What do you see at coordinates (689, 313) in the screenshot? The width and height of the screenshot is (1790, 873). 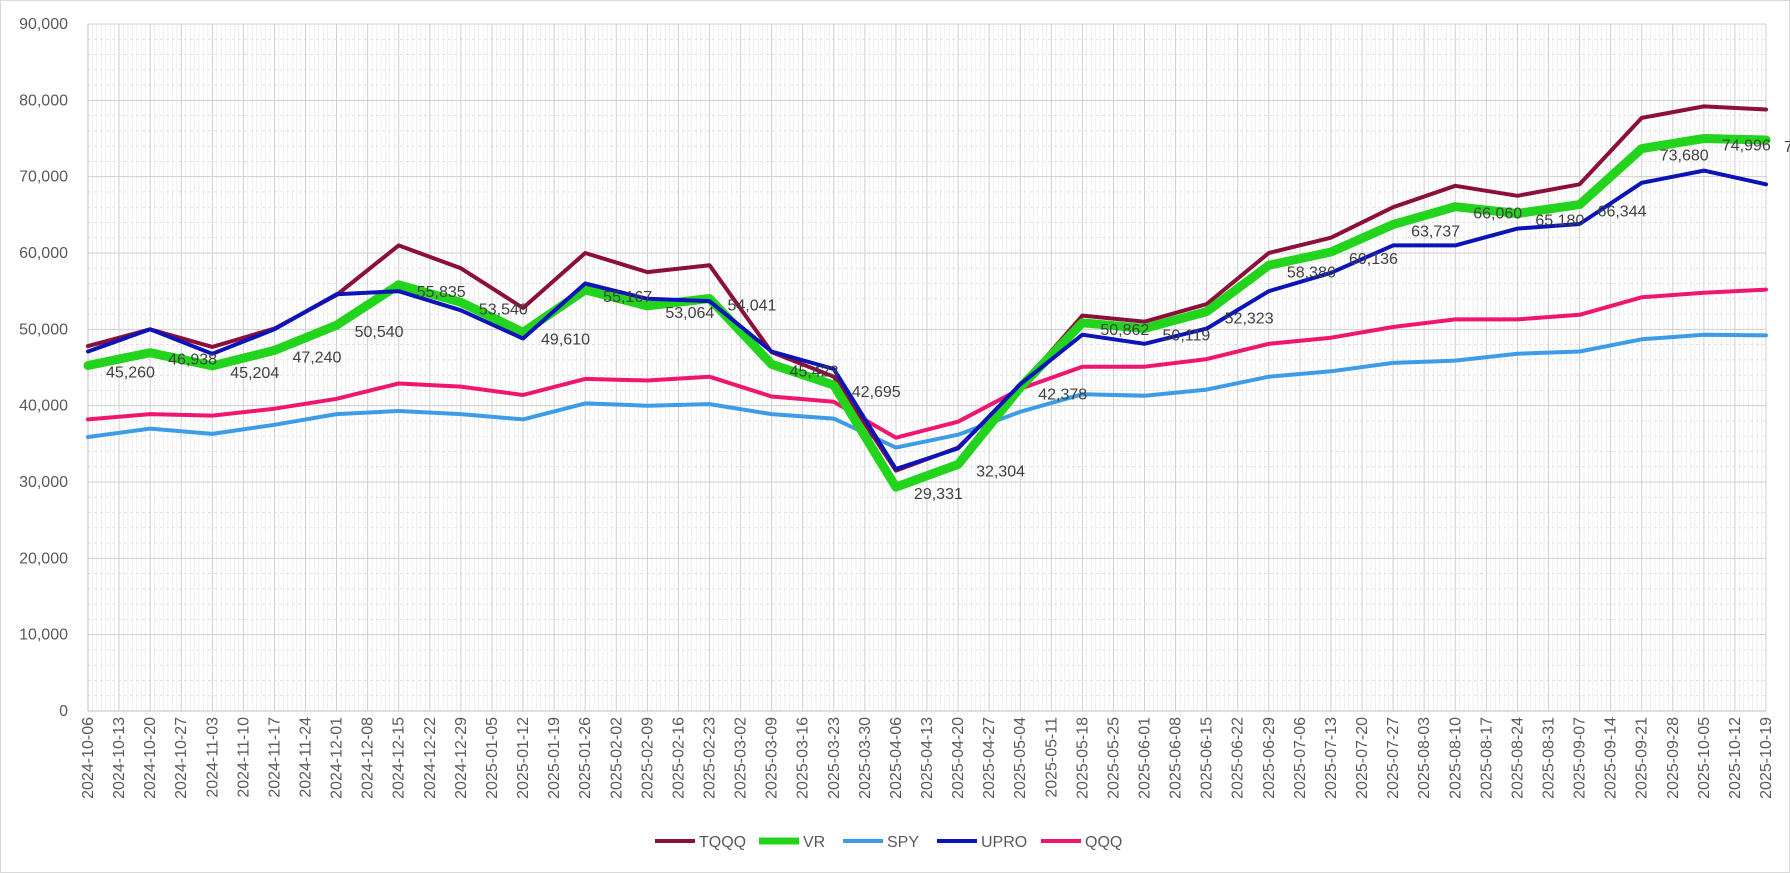 I see `data-label: 53,064` at bounding box center [689, 313].